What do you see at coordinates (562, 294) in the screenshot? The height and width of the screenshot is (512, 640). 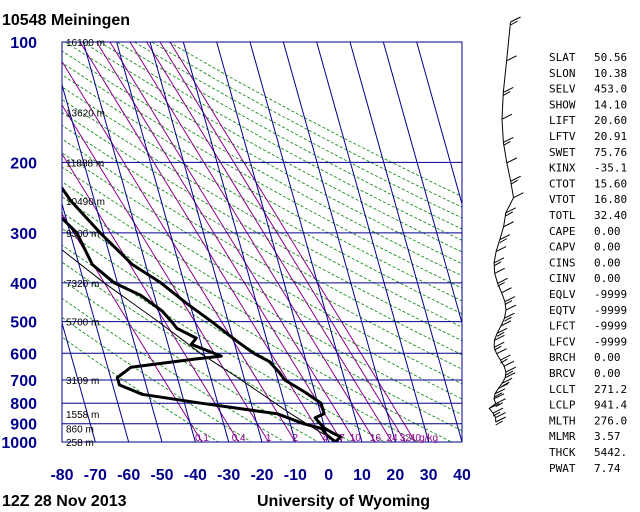 I see `index-name: EQLV` at bounding box center [562, 294].